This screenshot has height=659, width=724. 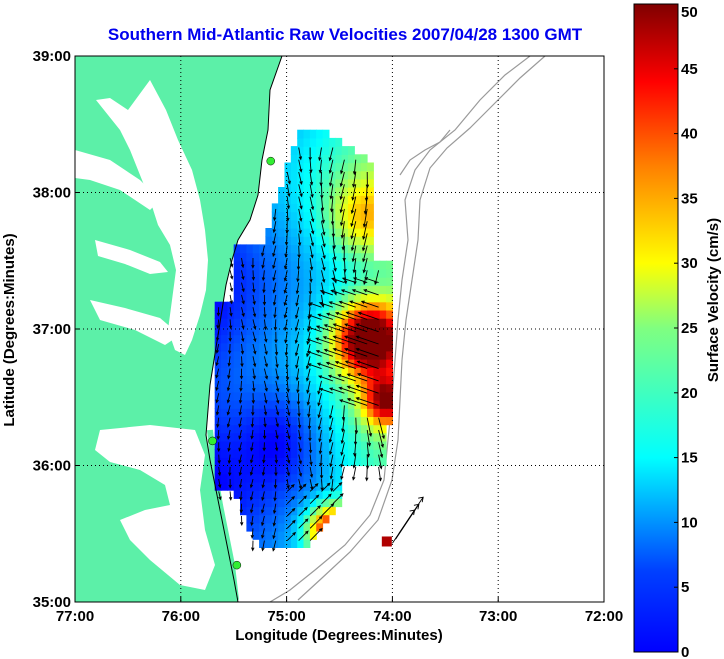 I want to click on york-james-river, so click(x=135, y=322).